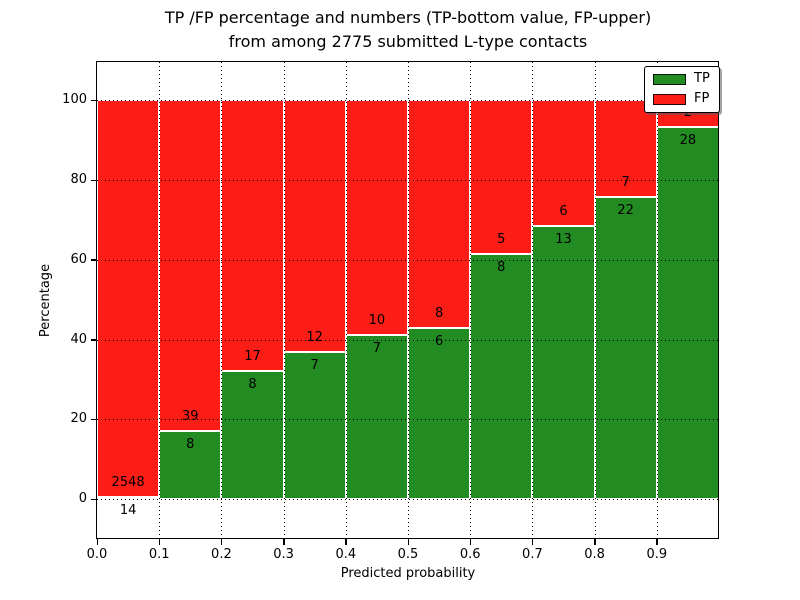  What do you see at coordinates (128, 510) in the screenshot?
I see `bar-tp-count-label: 14` at bounding box center [128, 510].